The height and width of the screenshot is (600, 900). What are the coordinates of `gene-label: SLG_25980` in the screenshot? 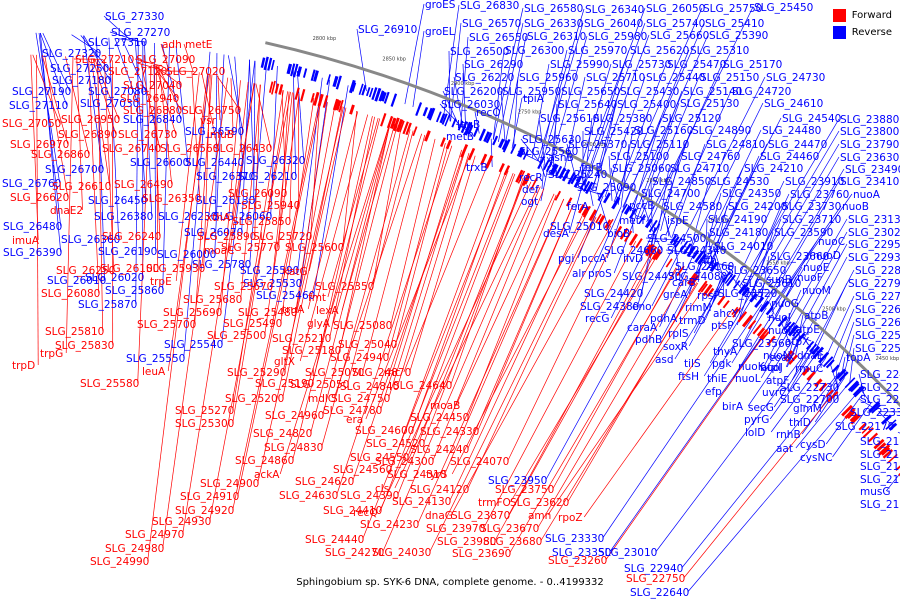 It's located at (617, 37).